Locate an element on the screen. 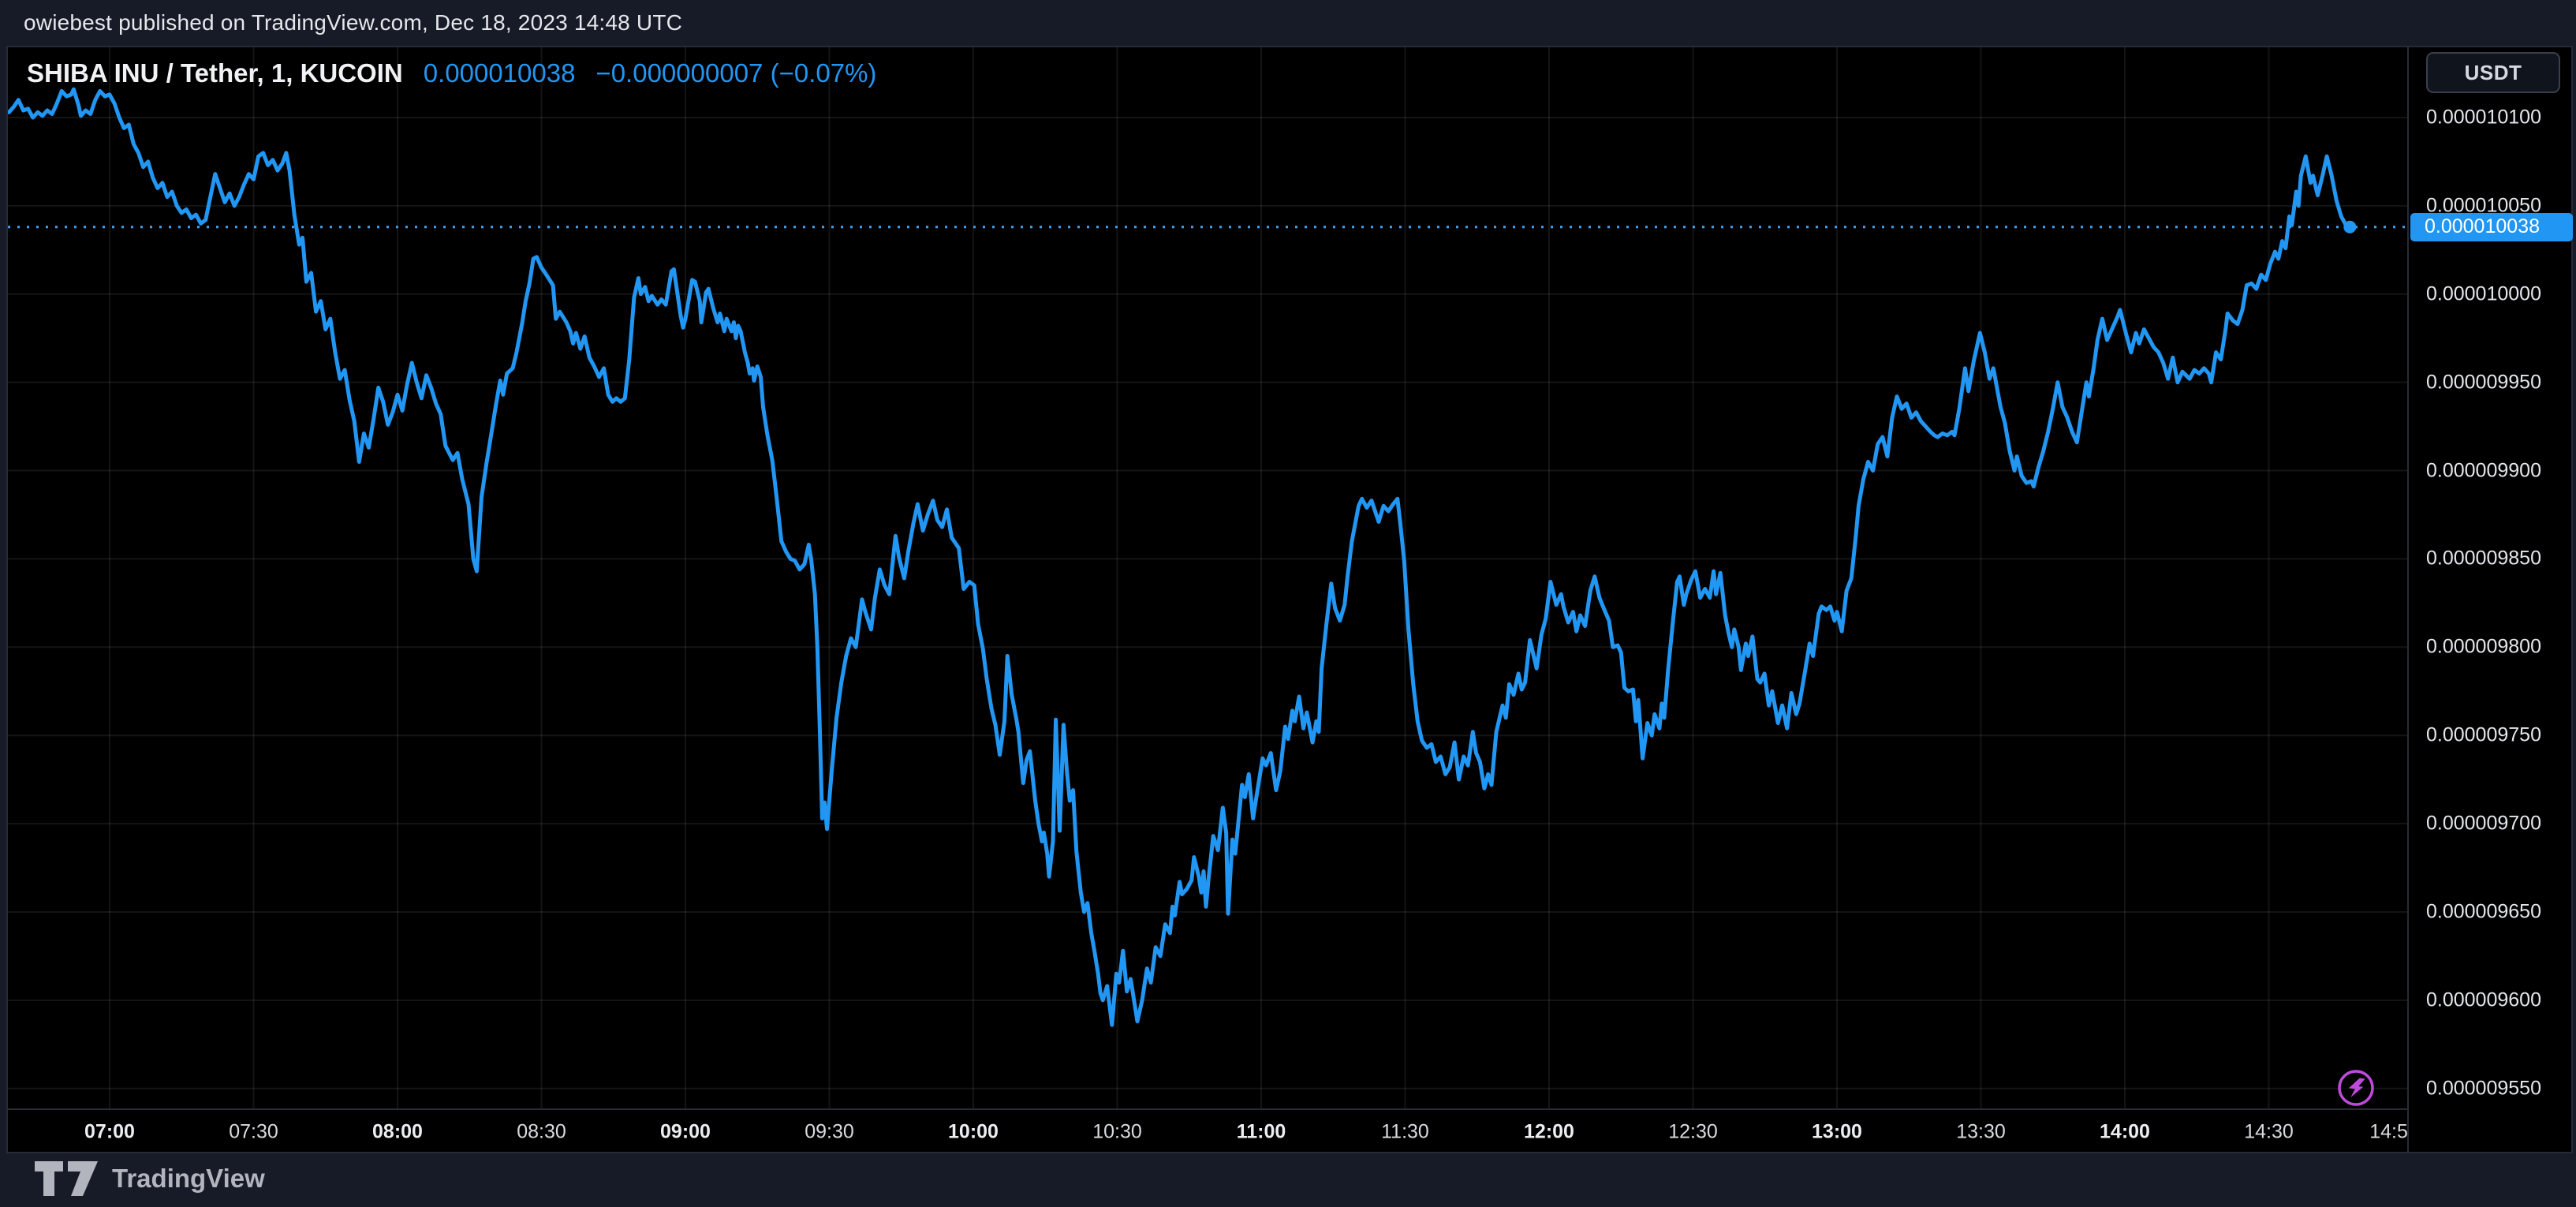 The height and width of the screenshot is (1207, 2576). price-axis-label: 0.000009700 is located at coordinates (2483, 823).